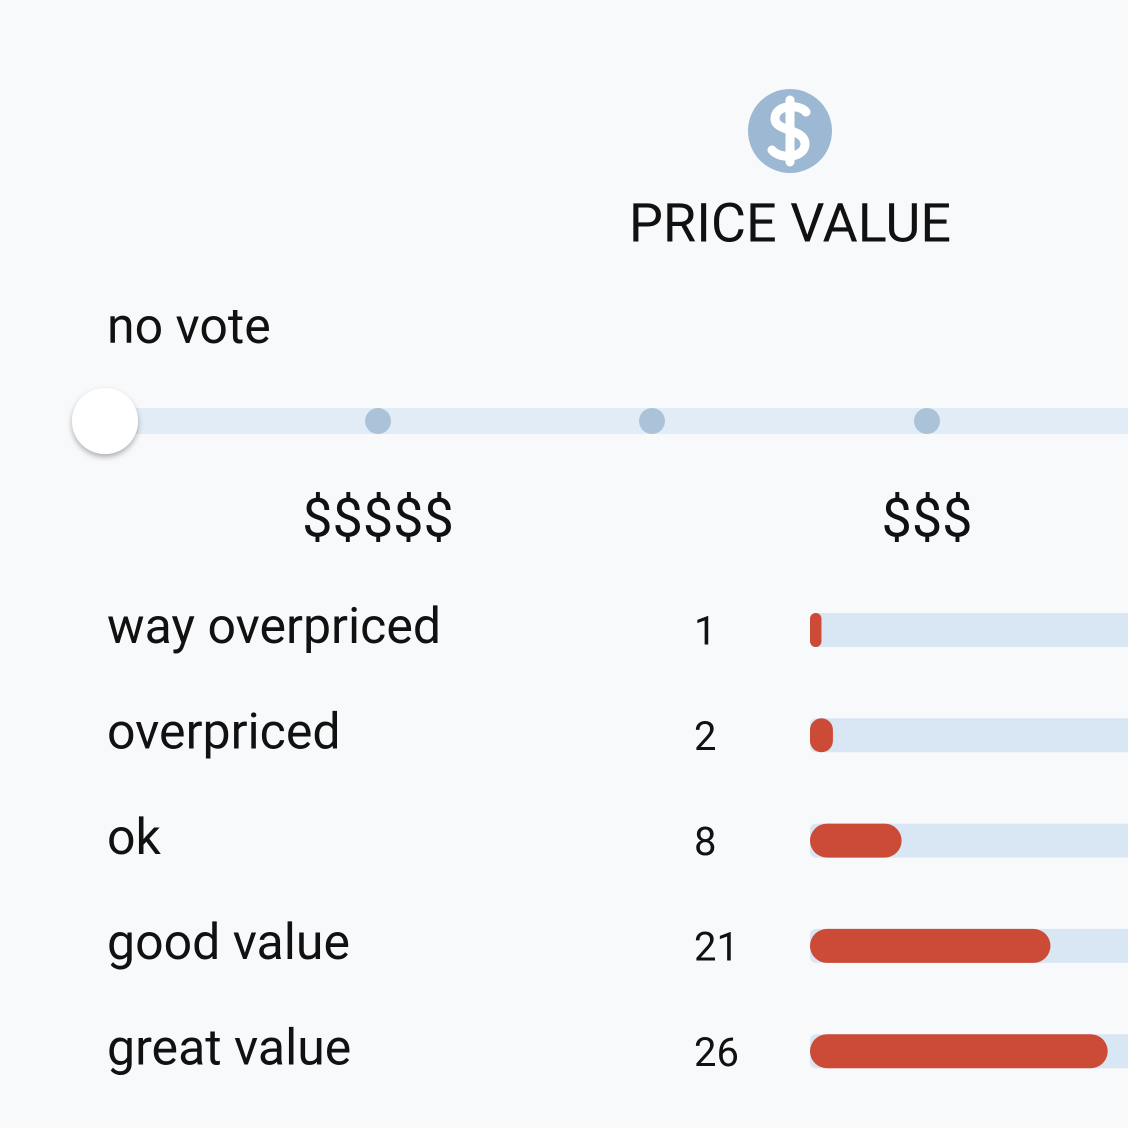 The width and height of the screenshot is (1128, 1128). I want to click on vote-count: 1, so click(705, 631).